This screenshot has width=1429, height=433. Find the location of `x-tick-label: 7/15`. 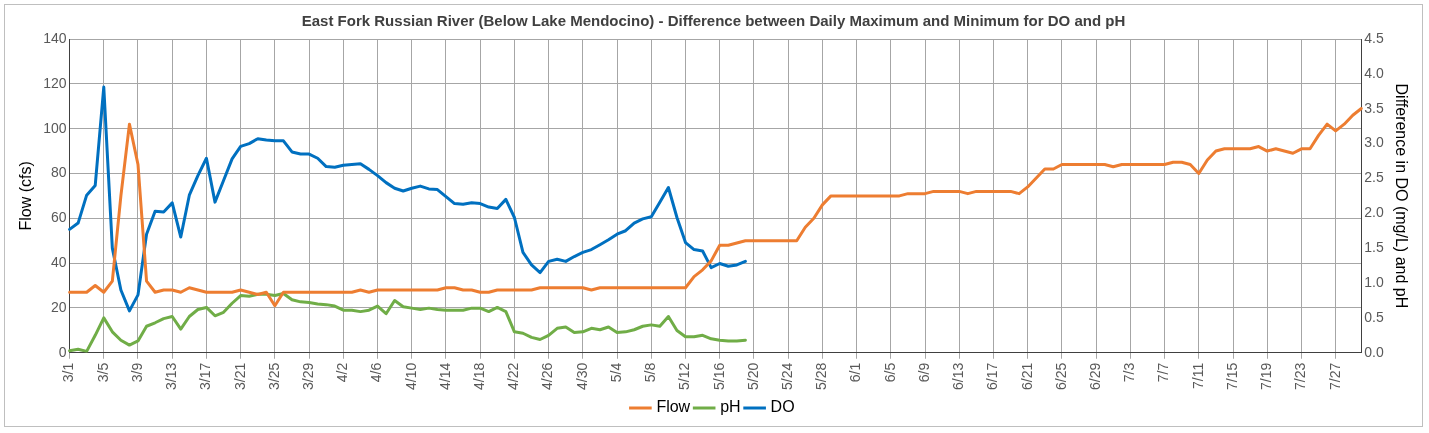

x-tick-label: 7/15 is located at coordinates (1231, 376).